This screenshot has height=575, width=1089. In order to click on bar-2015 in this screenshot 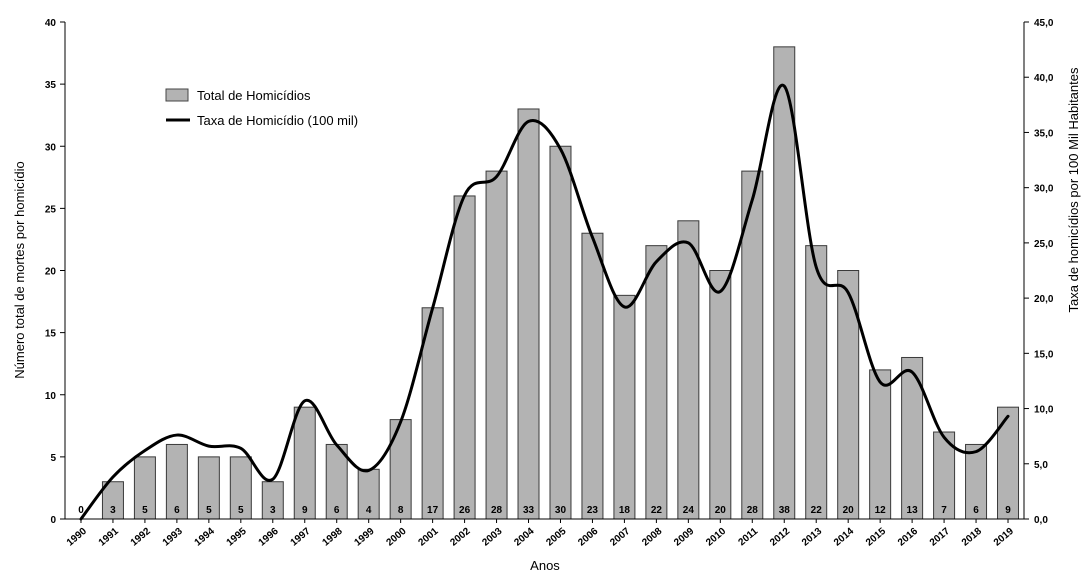, I will do `click(880, 444)`.